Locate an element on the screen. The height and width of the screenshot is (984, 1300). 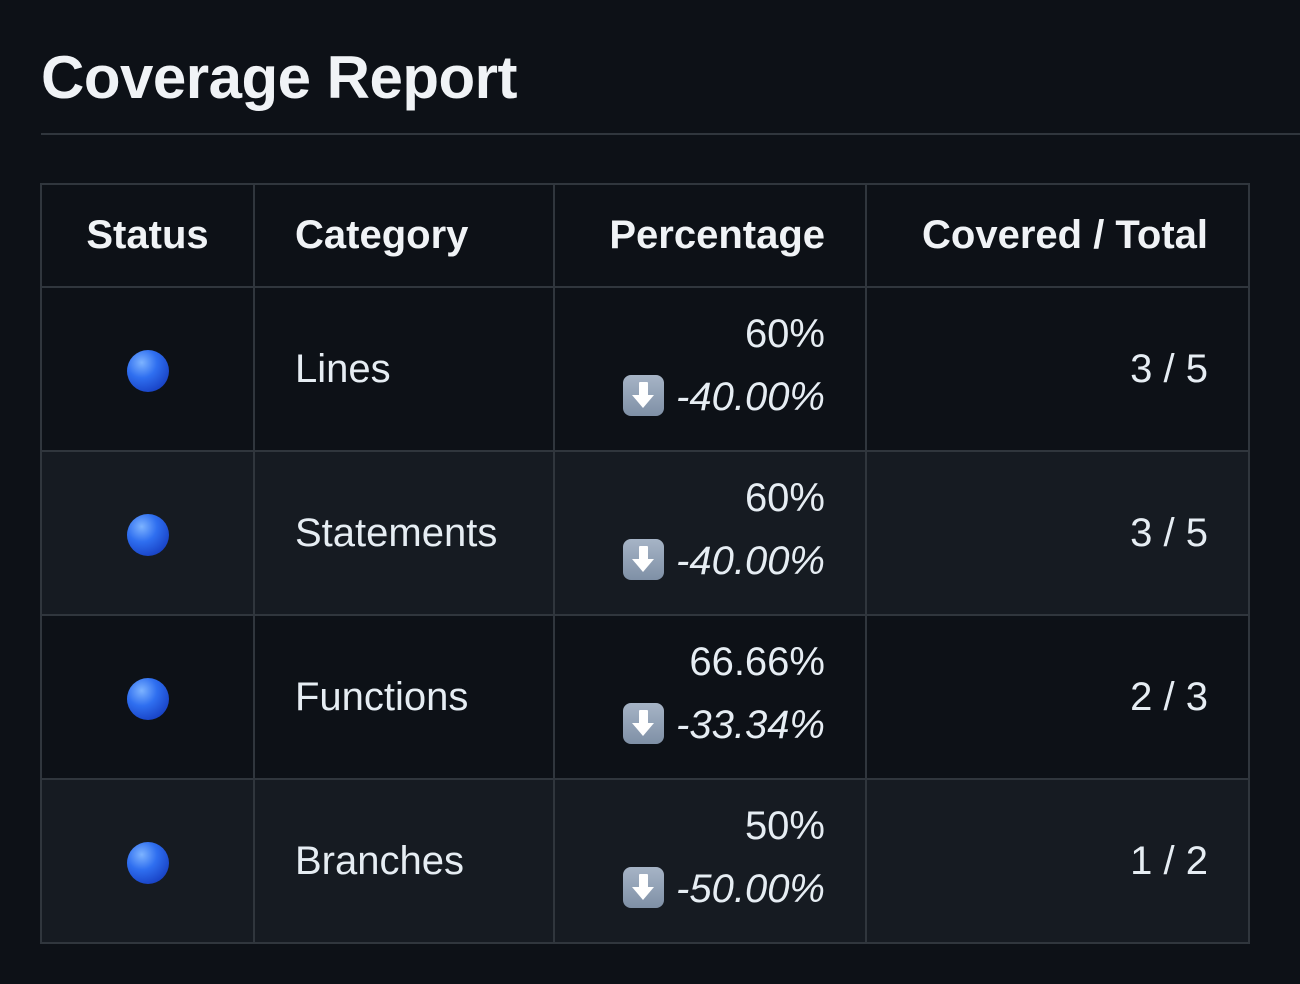
category-cell: Lines is located at coordinates (404, 369).